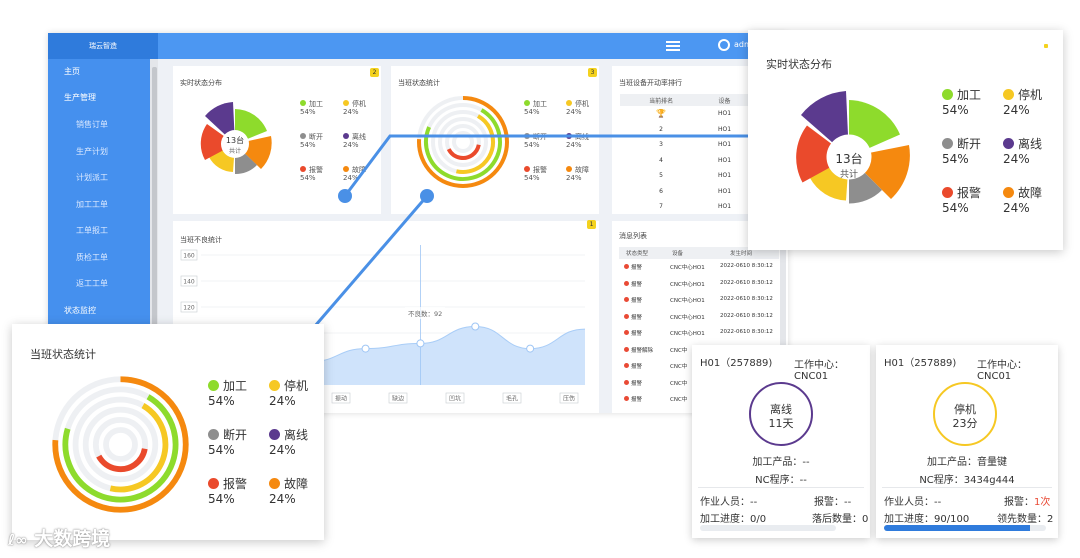  What do you see at coordinates (92, 124) in the screenshot?
I see `sidebar-item-sales-order: 销售订单` at bounding box center [92, 124].